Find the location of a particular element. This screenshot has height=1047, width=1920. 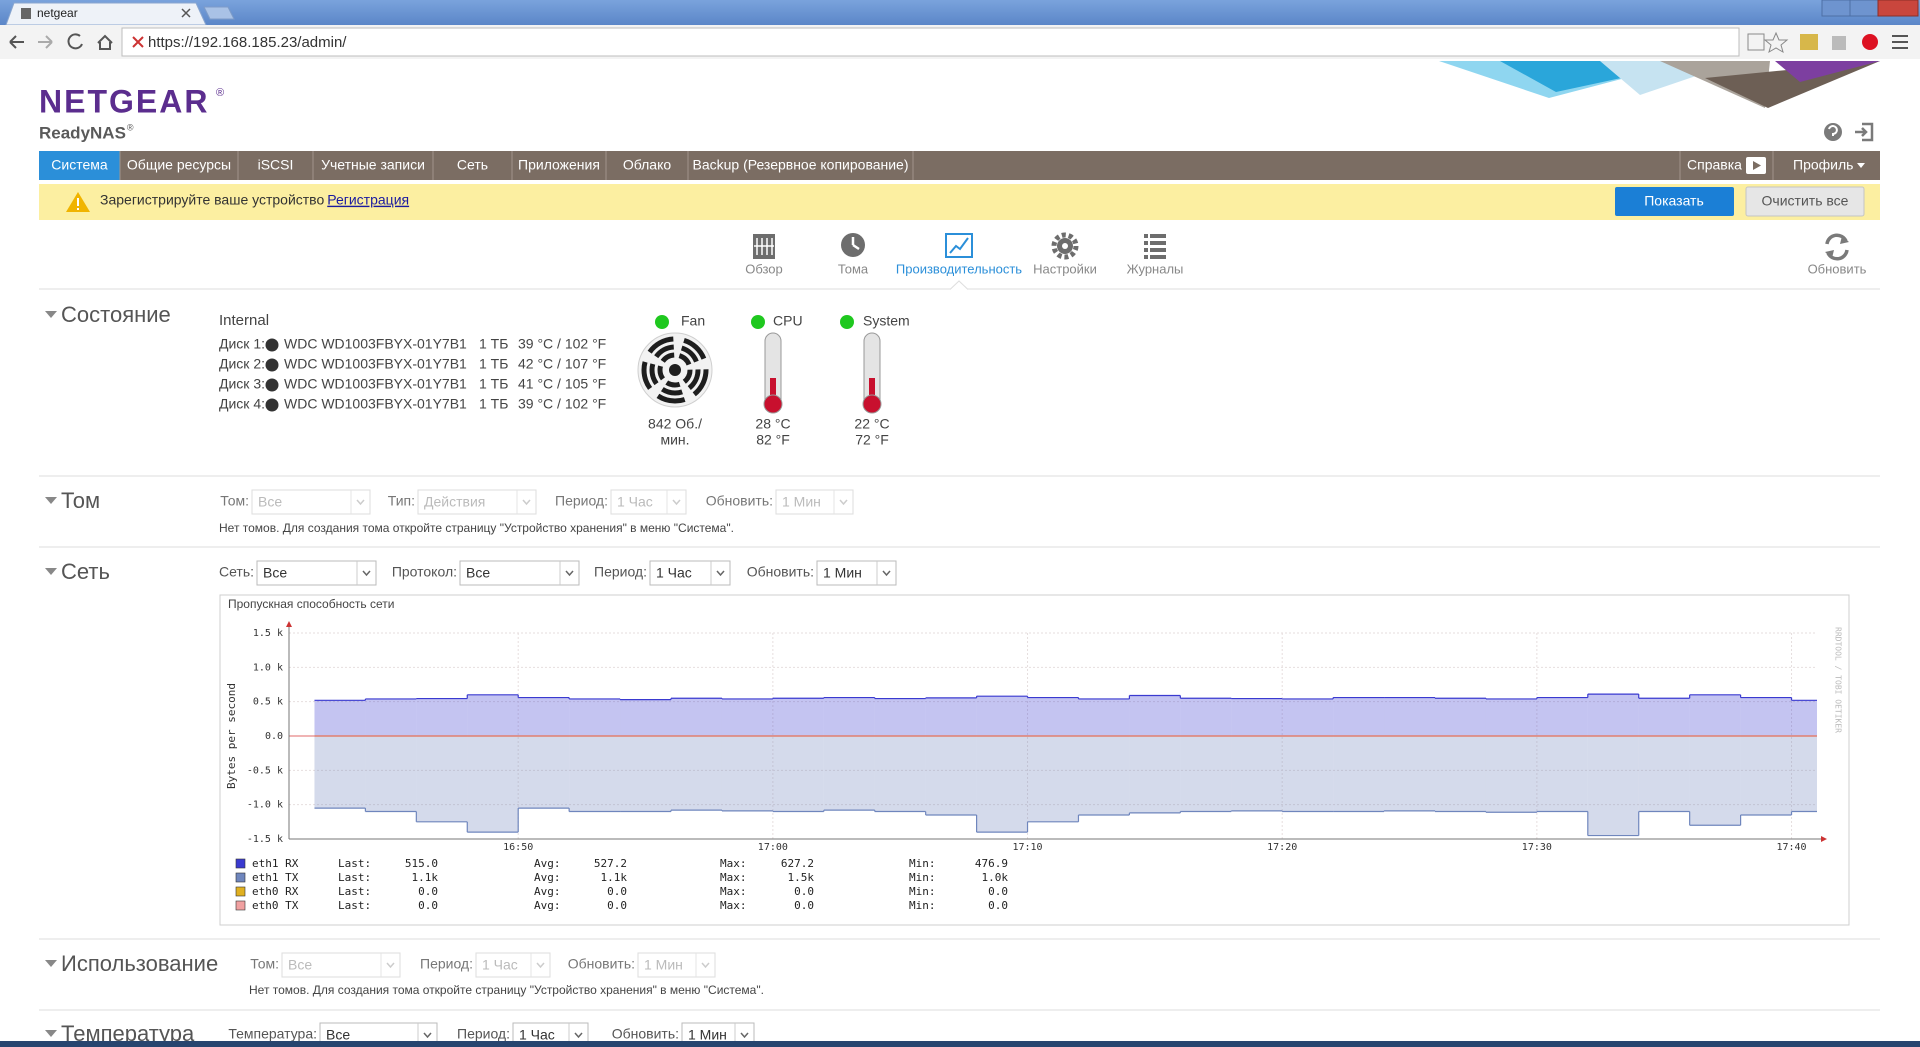

refresh-arrows is located at coordinates (1837, 247).